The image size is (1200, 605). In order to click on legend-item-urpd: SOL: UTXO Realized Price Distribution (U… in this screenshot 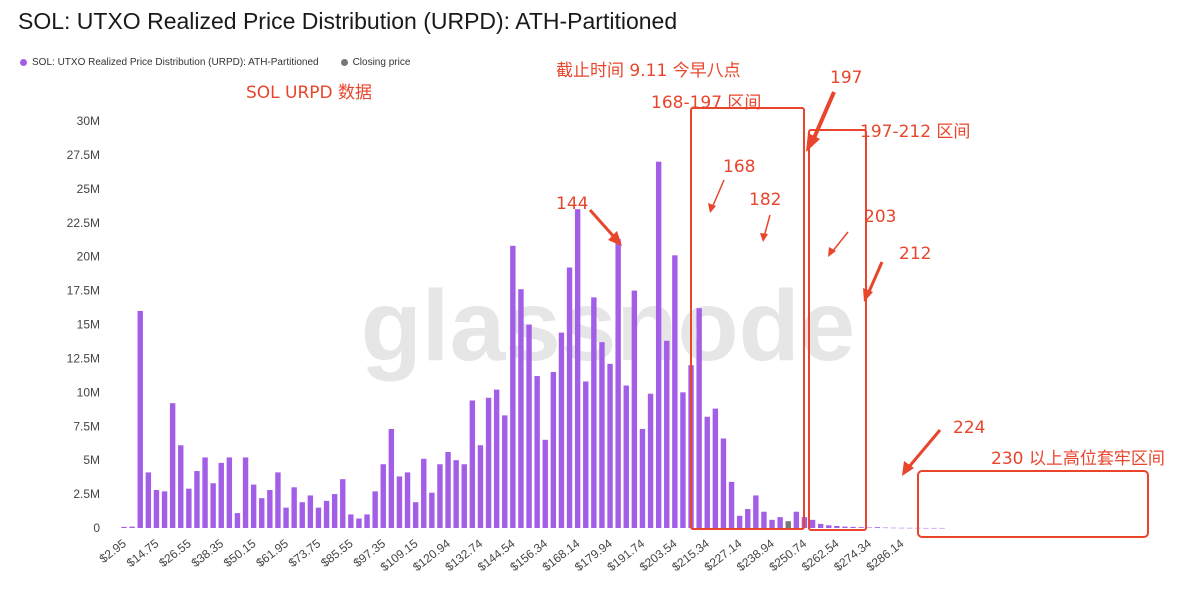, I will do `click(169, 62)`.